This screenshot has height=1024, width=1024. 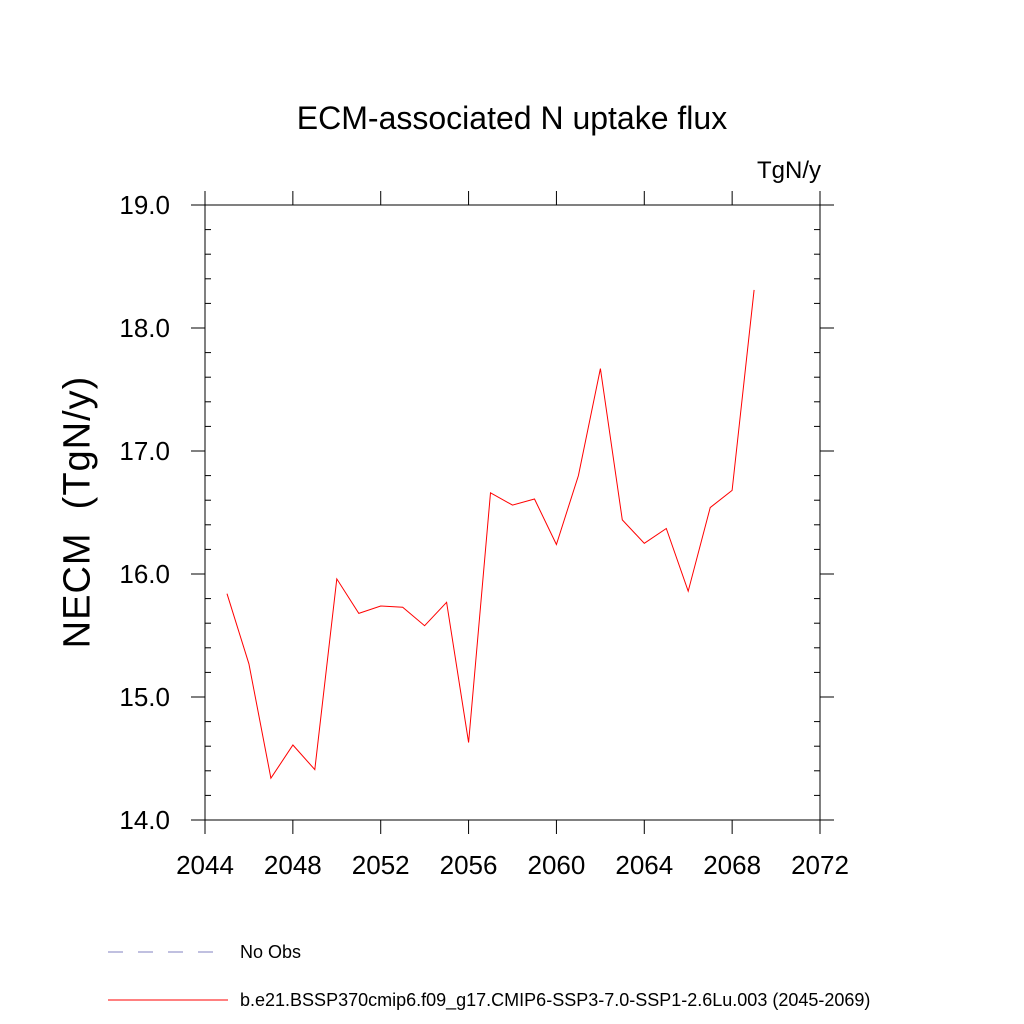 I want to click on y-tick-label: 15.0, so click(x=144, y=697).